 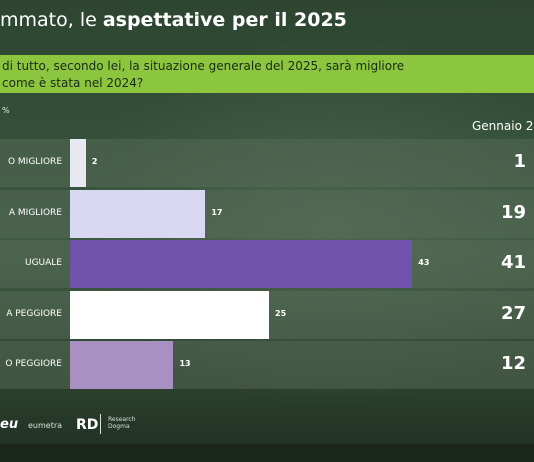 What do you see at coordinates (513, 262) in the screenshot?
I see `comparison-value-label: 41` at bounding box center [513, 262].